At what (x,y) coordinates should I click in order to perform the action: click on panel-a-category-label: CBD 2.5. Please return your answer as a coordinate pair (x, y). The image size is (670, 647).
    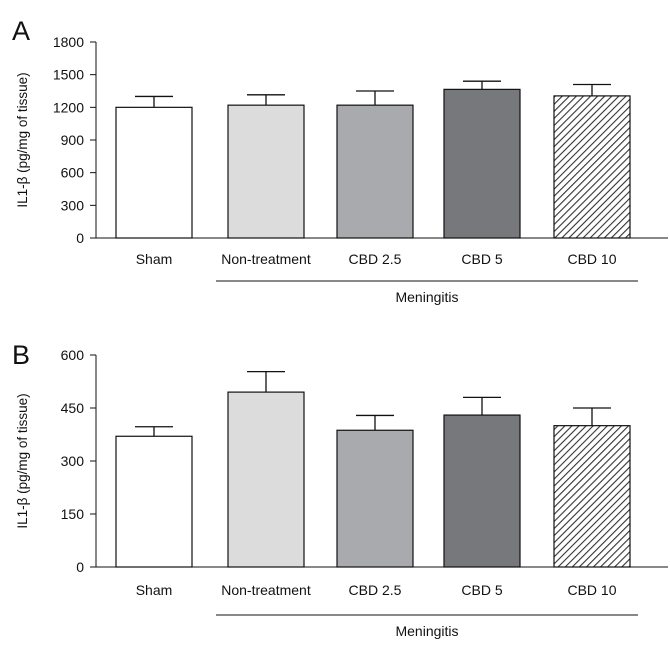
    Looking at the image, I should click on (375, 259).